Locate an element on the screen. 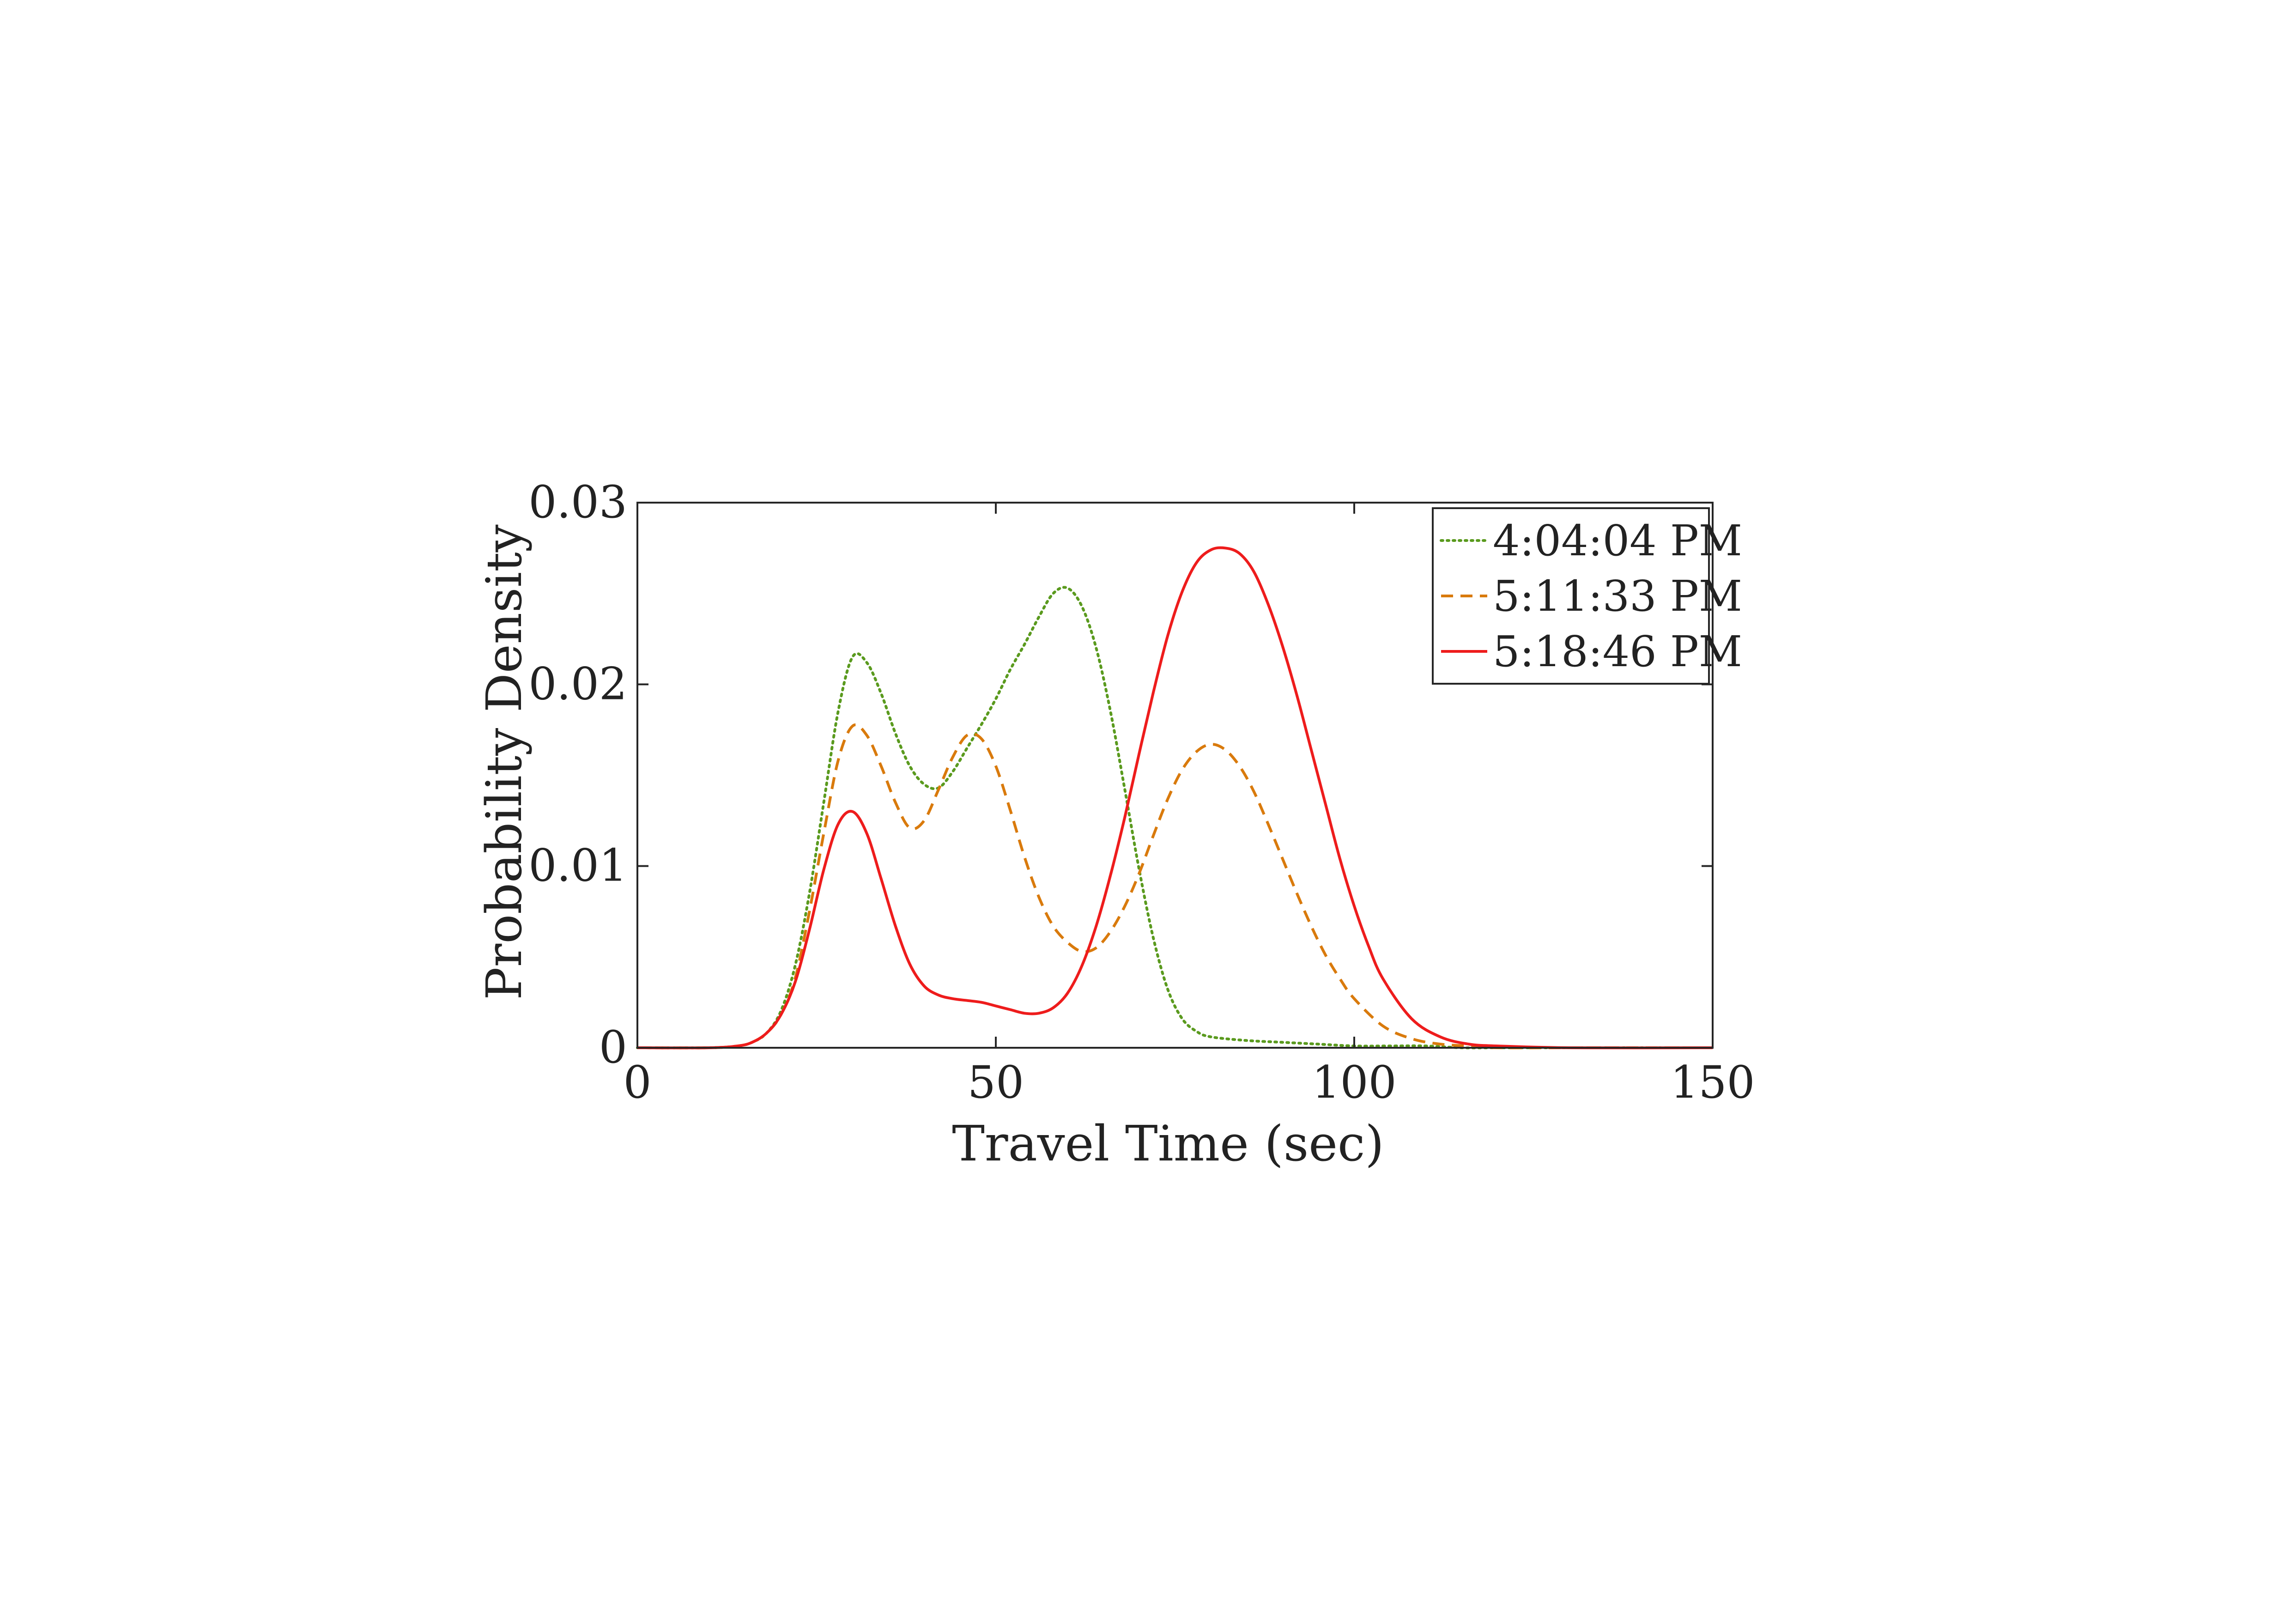  y-tick-label: 0 is located at coordinates (613, 1047).